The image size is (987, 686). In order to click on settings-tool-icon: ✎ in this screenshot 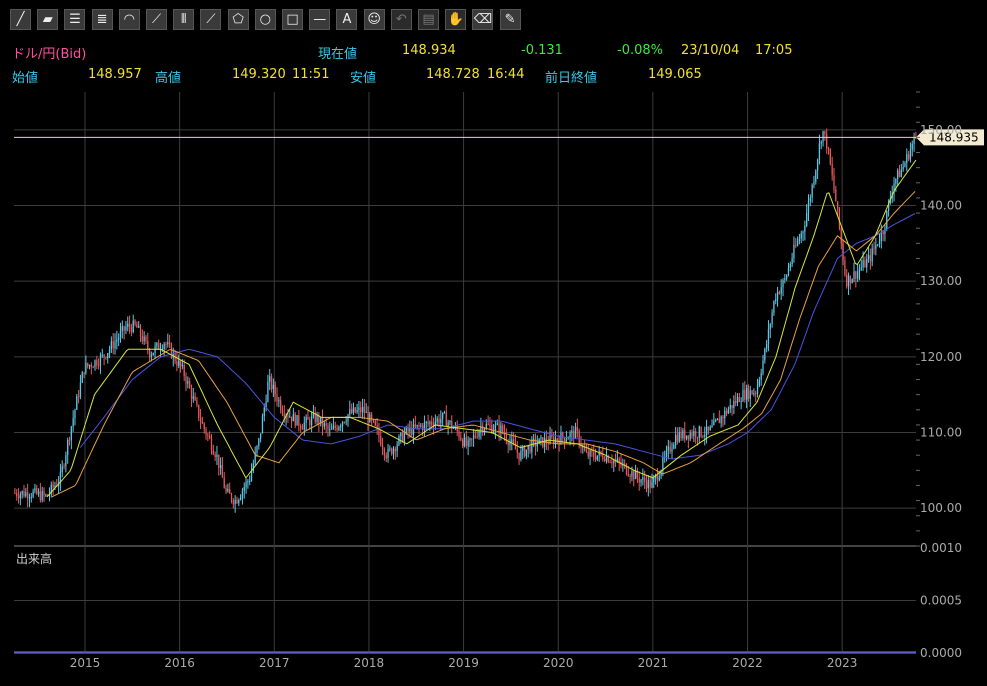, I will do `click(510, 19)`.